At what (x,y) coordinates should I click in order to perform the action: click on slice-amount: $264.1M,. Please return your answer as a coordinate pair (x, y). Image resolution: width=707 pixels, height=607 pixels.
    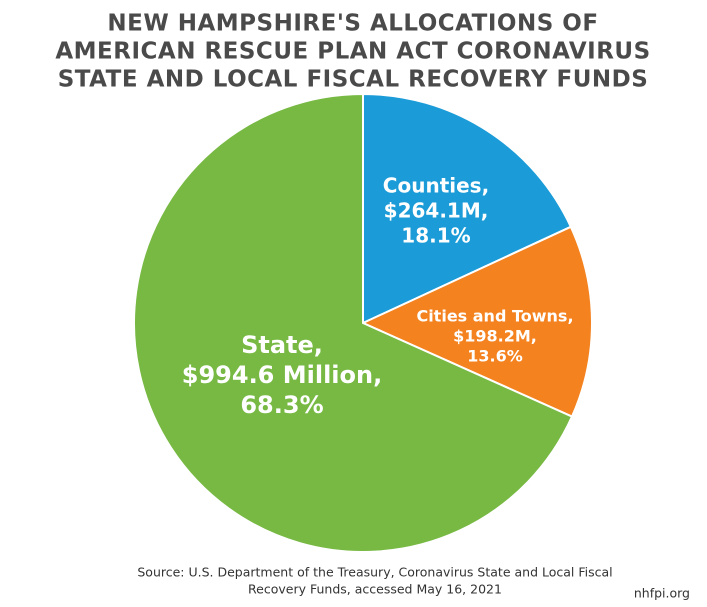
    Looking at the image, I should click on (436, 211).